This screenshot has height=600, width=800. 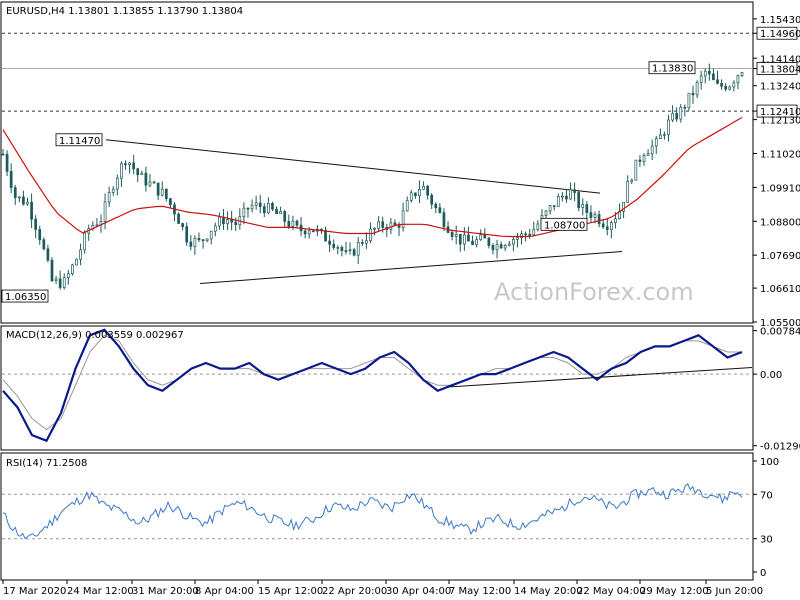 I want to click on rsi-title: RSI(14) 71.2508, so click(x=46, y=463).